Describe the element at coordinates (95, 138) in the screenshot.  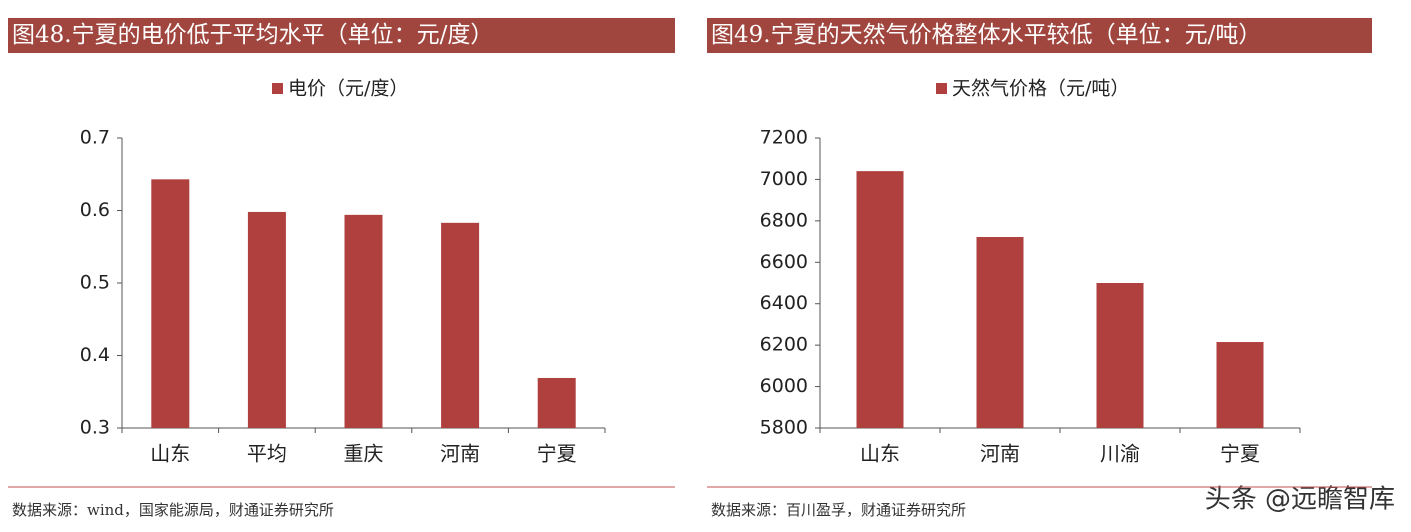
I see `y-tick-label: 0.7` at that location.